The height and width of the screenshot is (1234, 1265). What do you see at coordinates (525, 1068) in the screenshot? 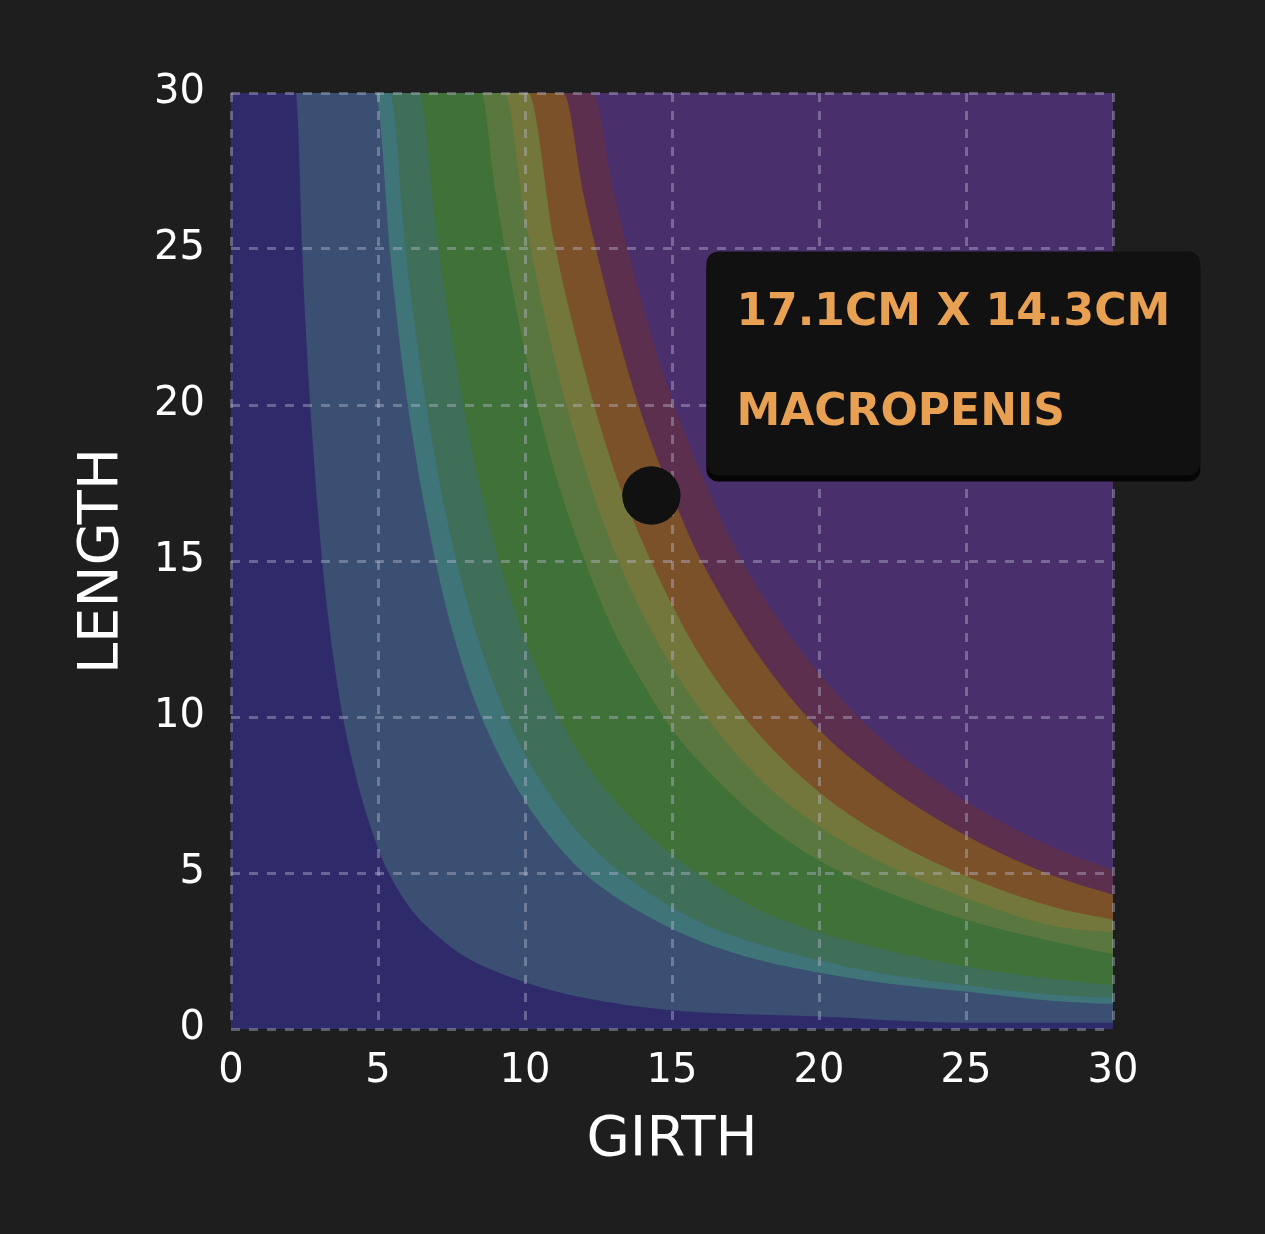
I see `x-tick-label: 10` at bounding box center [525, 1068].